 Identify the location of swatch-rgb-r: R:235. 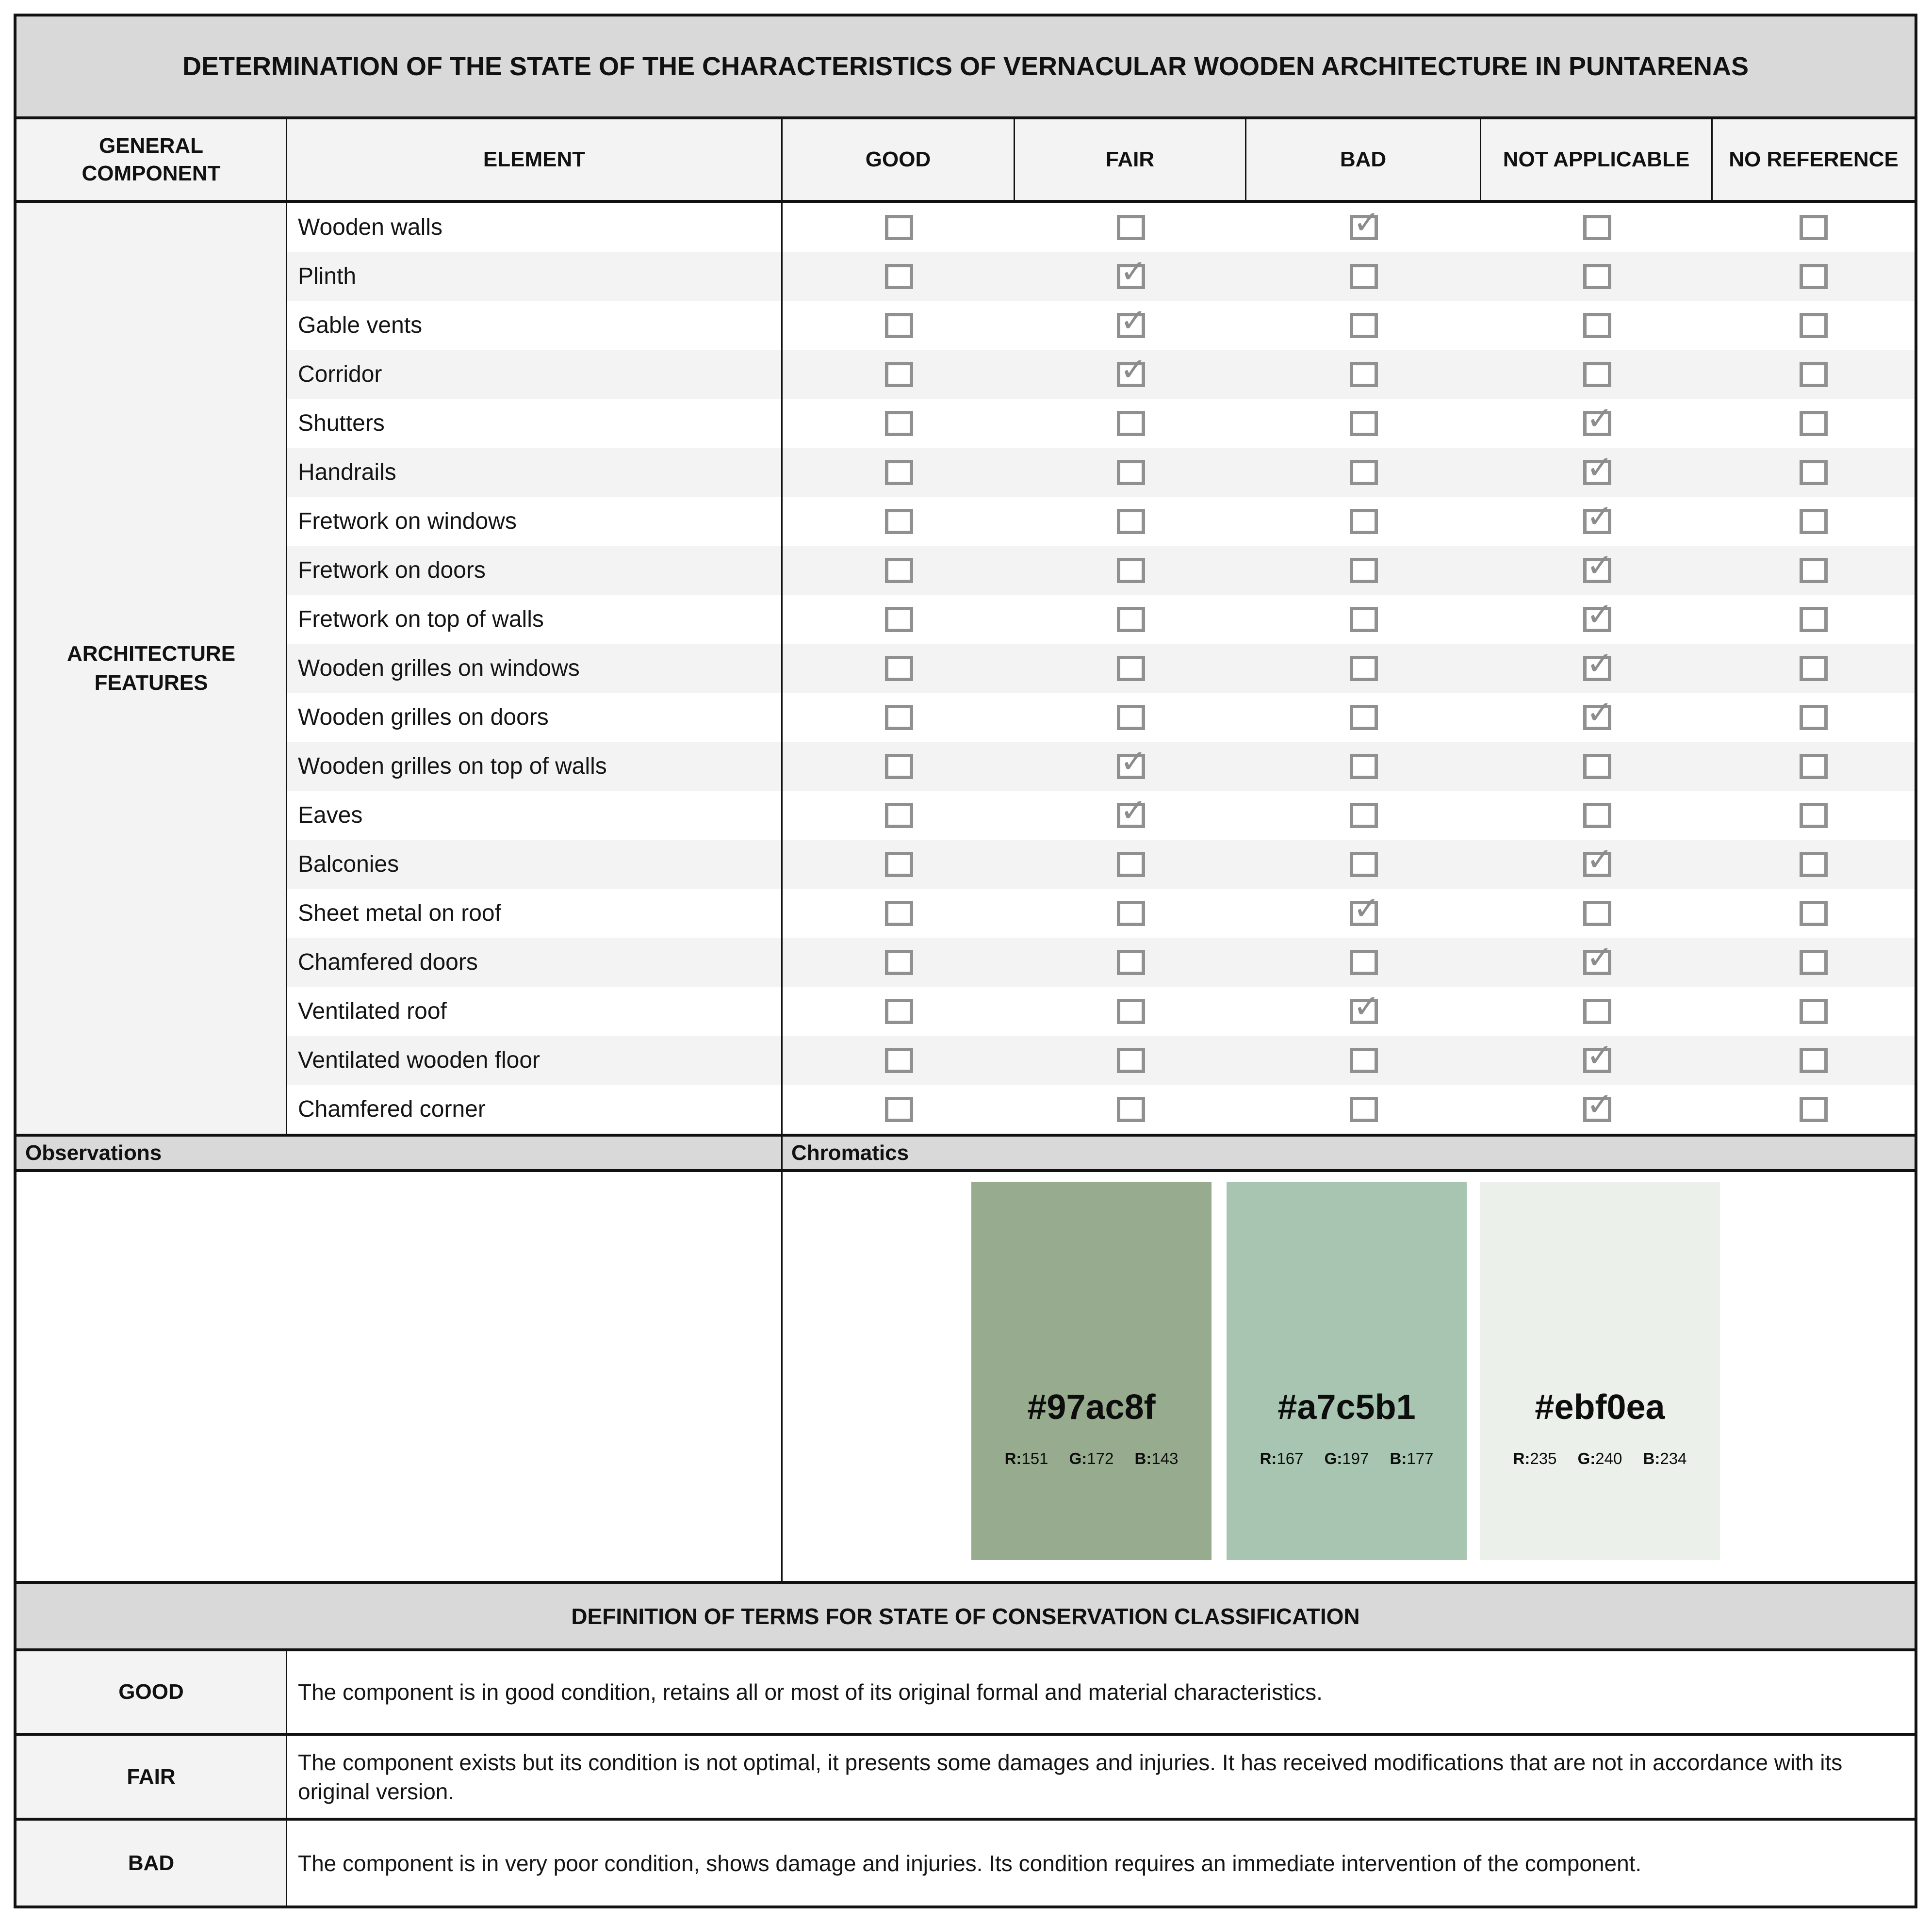
(1535, 1458).